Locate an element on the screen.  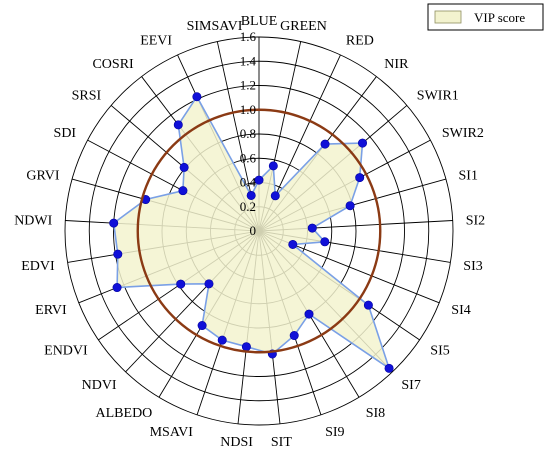
axis-label: SI5 is located at coordinates (439, 350).